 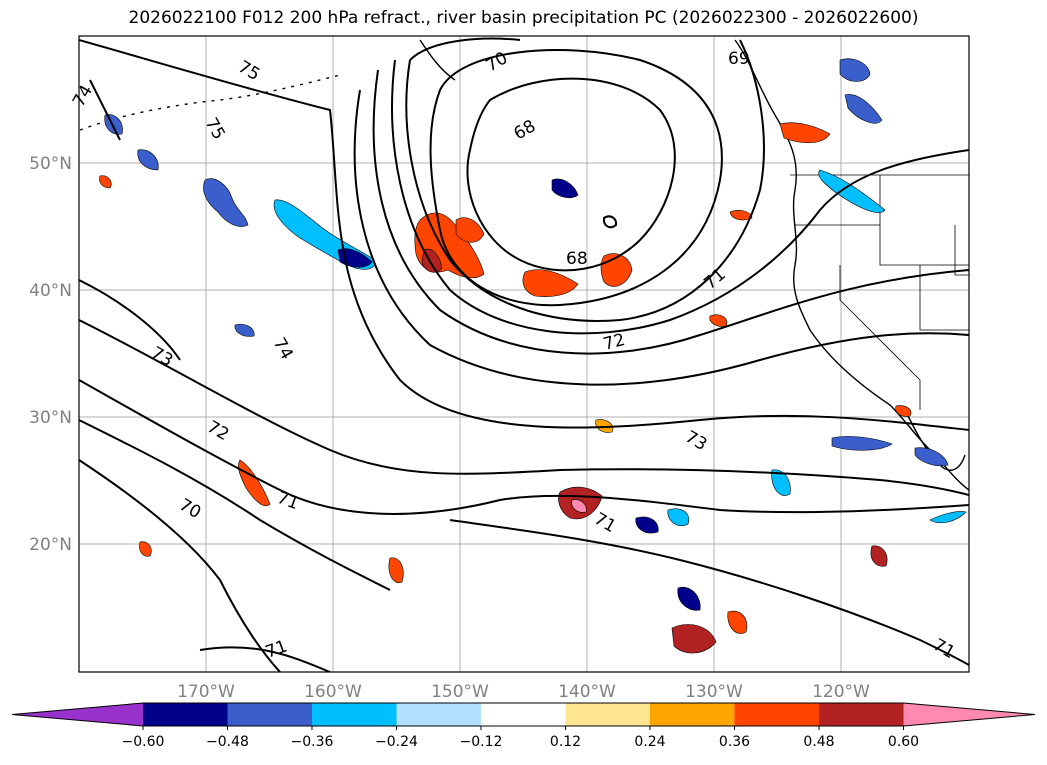 I want to click on colorbar-tick-label: 0.60, so click(x=903, y=742).